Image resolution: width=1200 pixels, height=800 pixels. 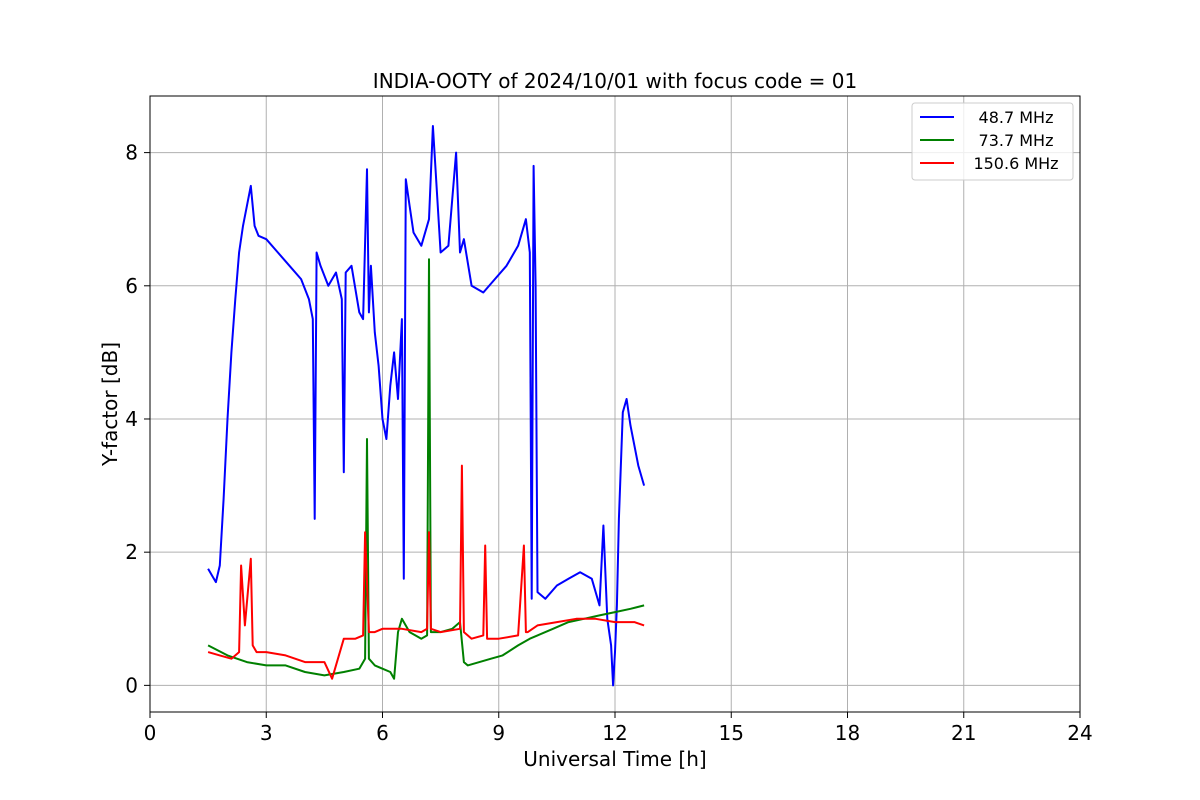 I want to click on x-tick-label: 24, so click(x=1079, y=733).